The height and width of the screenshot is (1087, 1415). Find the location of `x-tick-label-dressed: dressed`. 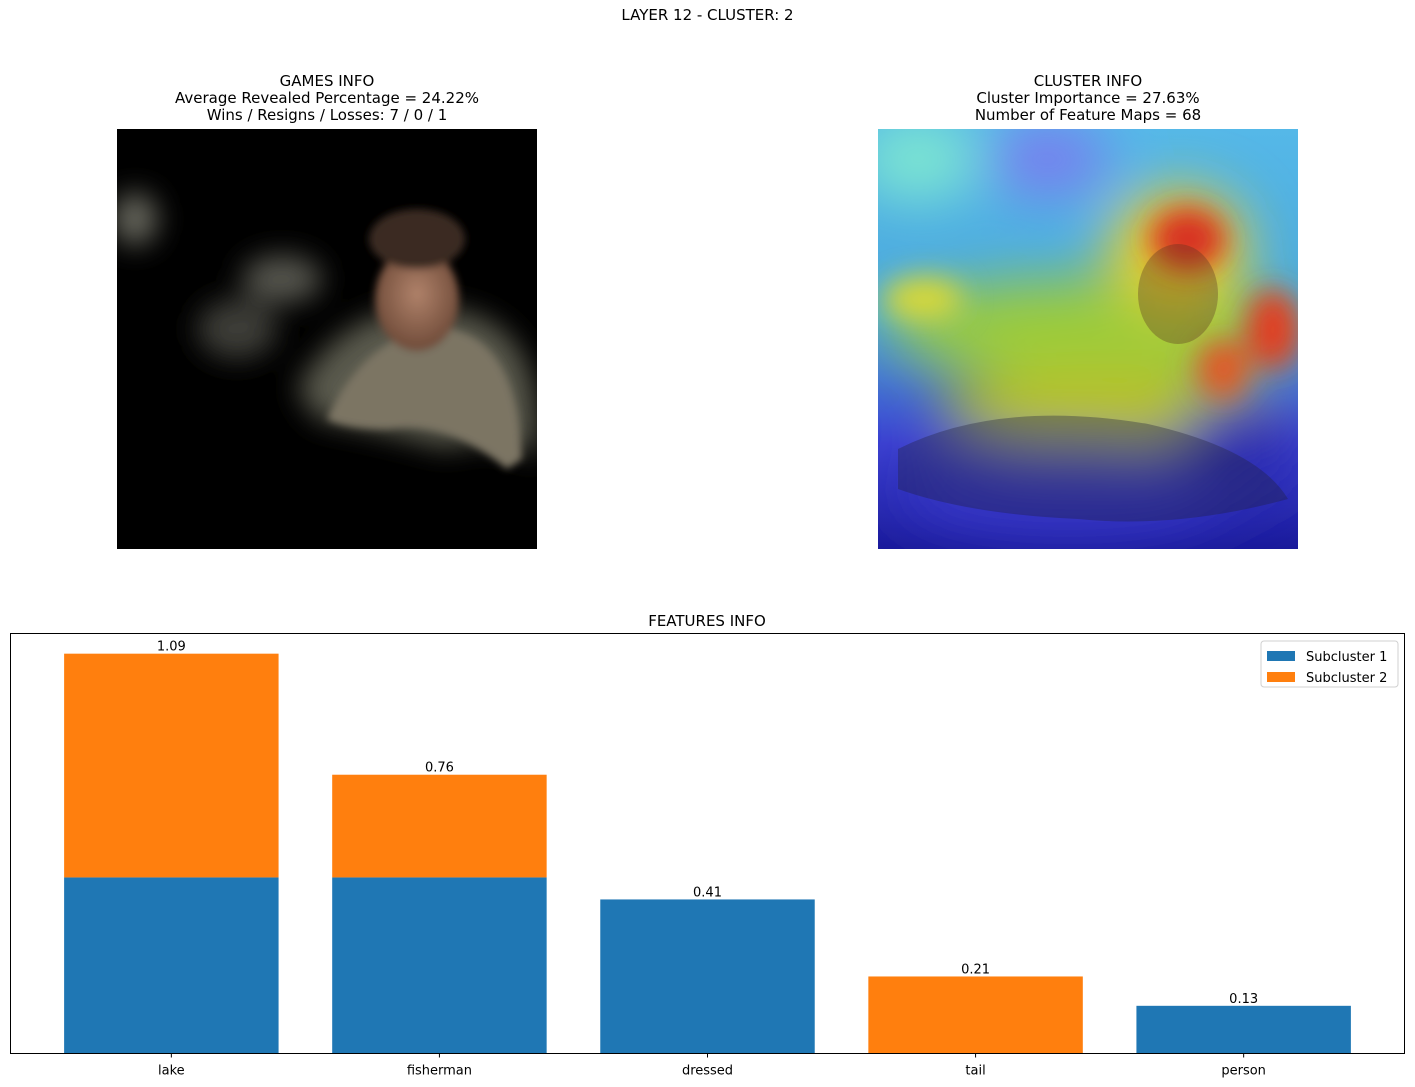

x-tick-label-dressed: dressed is located at coordinates (707, 1071).